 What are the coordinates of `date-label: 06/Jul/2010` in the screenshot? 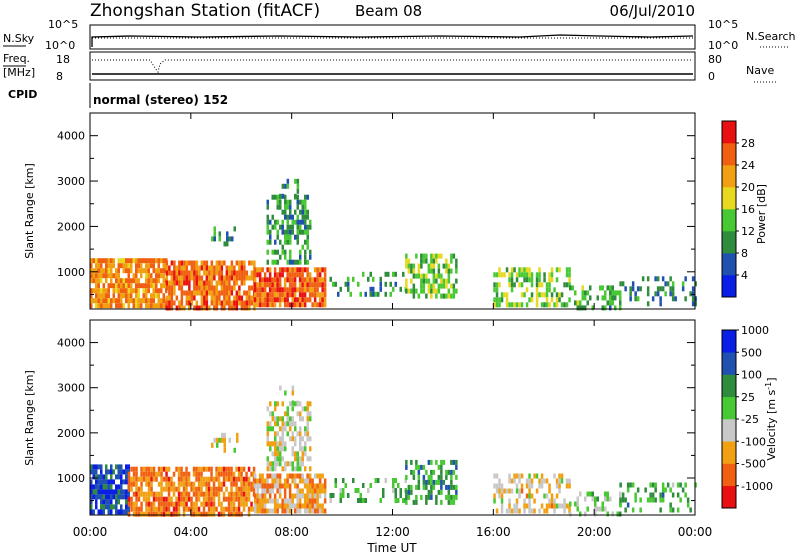 It's located at (652, 11).